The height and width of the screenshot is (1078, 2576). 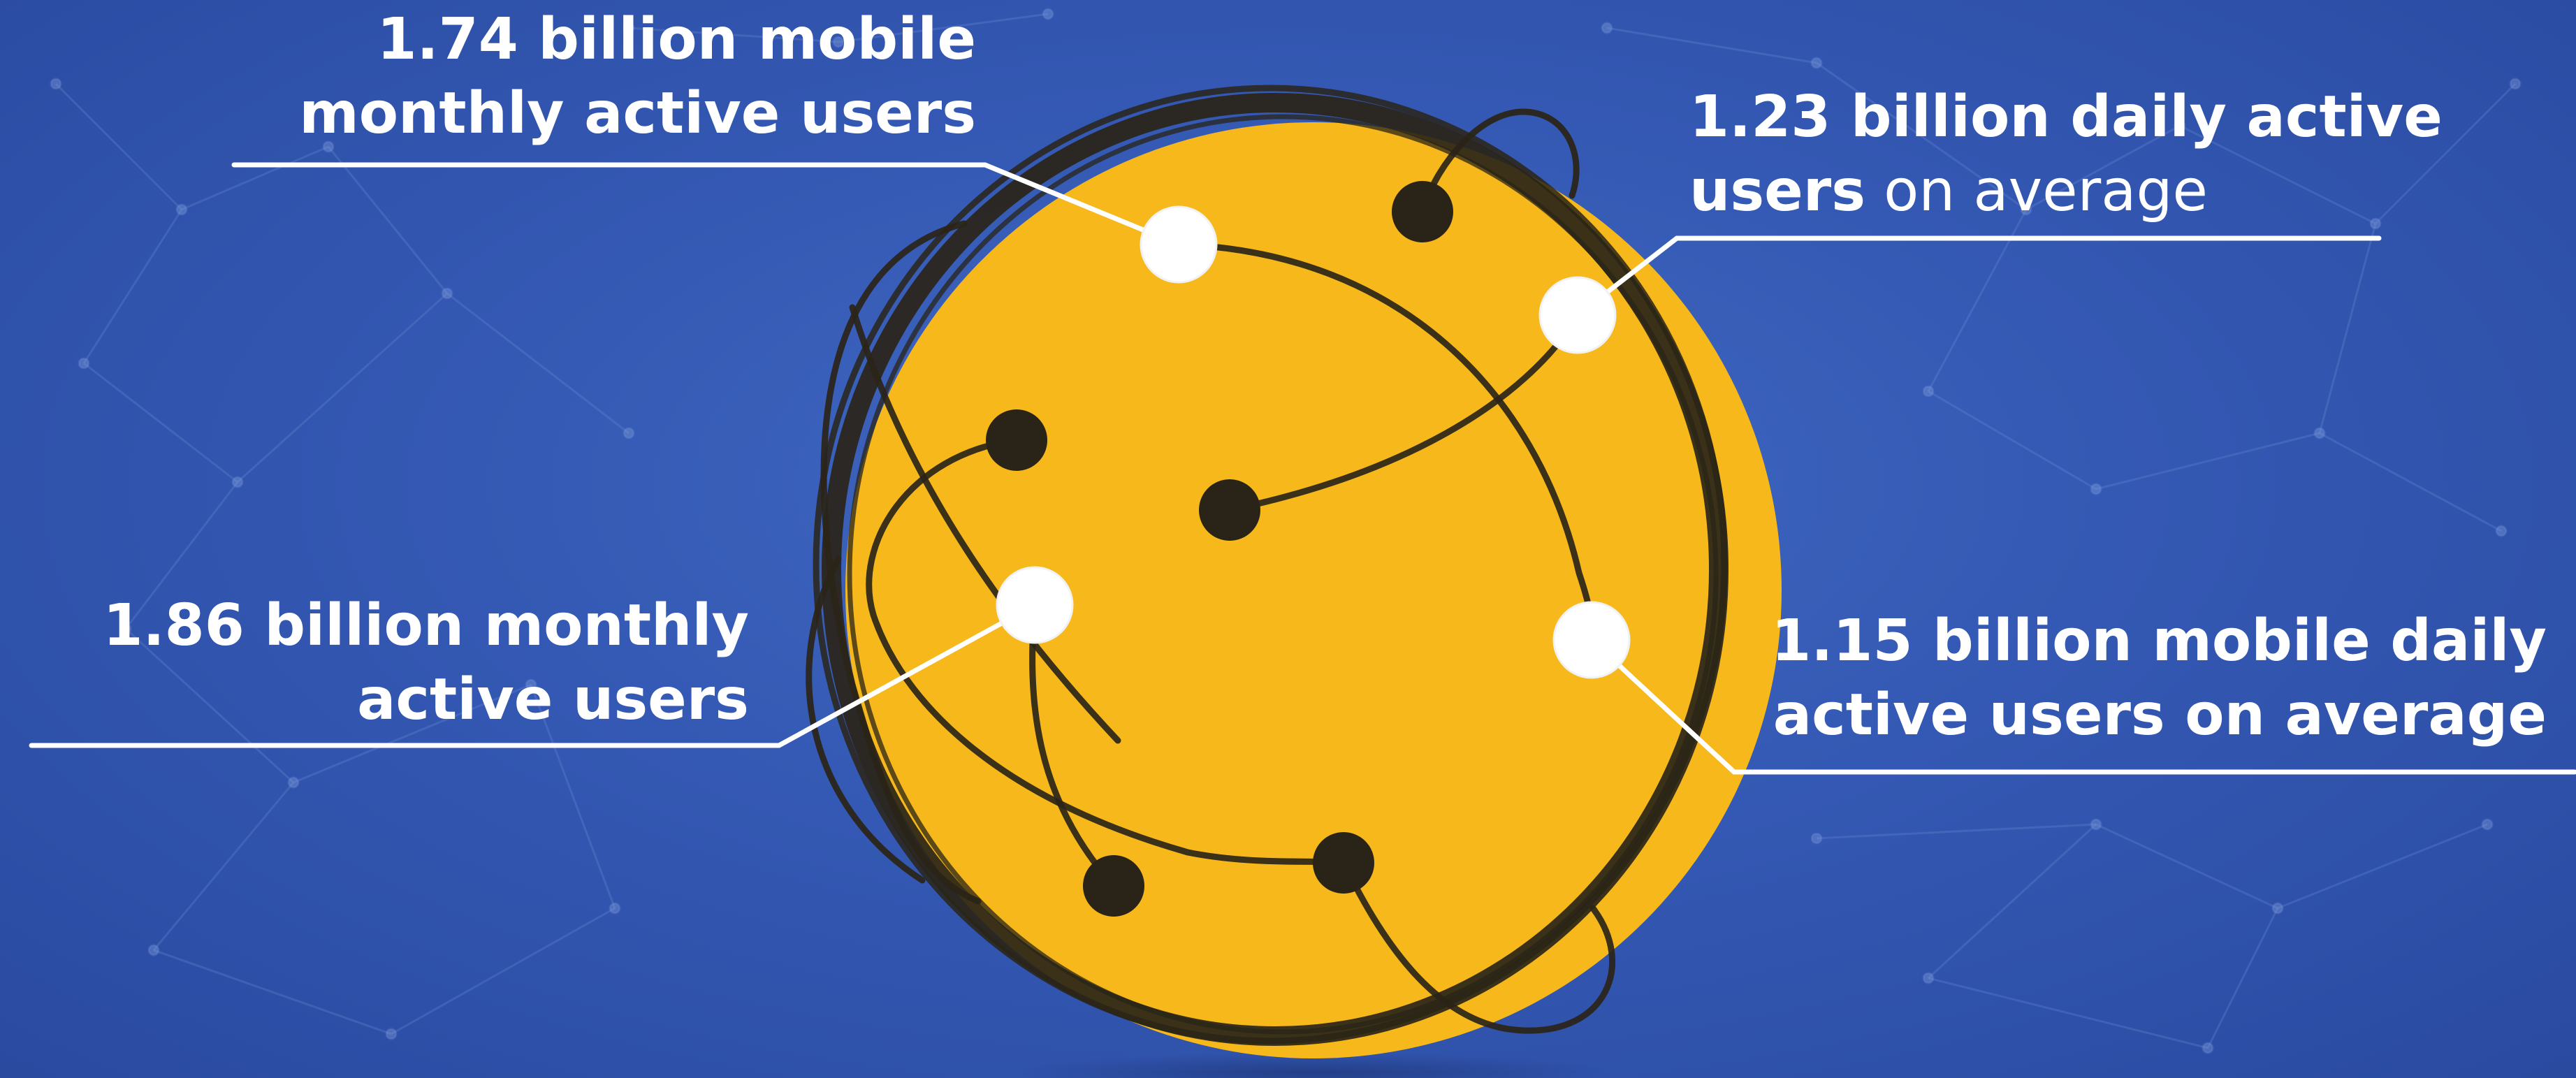 I want to click on leader-line-left, so click(x=533, y=675).